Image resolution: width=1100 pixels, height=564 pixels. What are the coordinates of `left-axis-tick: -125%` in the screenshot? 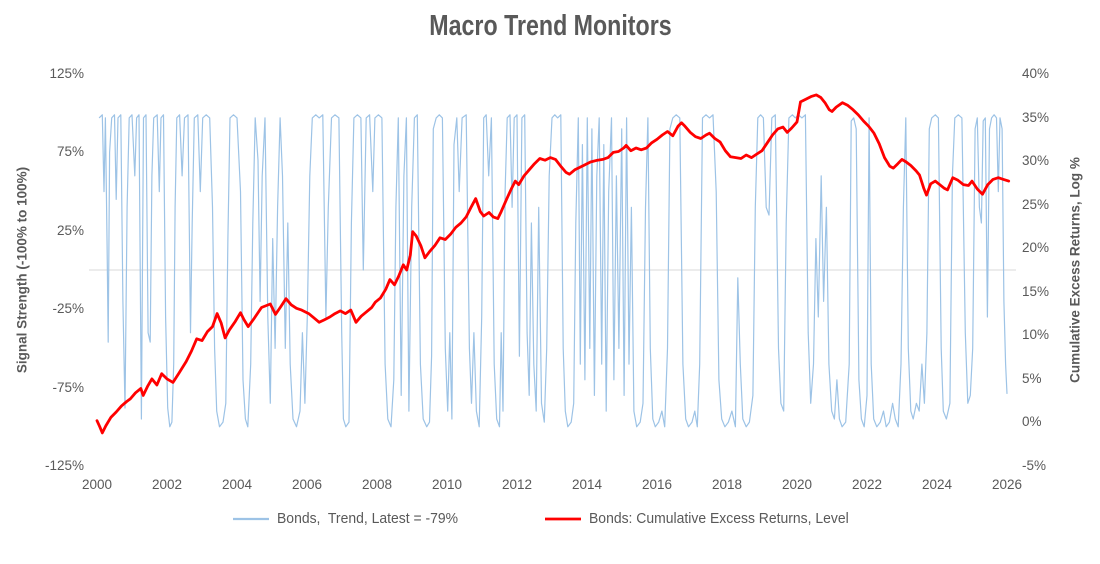 It's located at (64, 465).